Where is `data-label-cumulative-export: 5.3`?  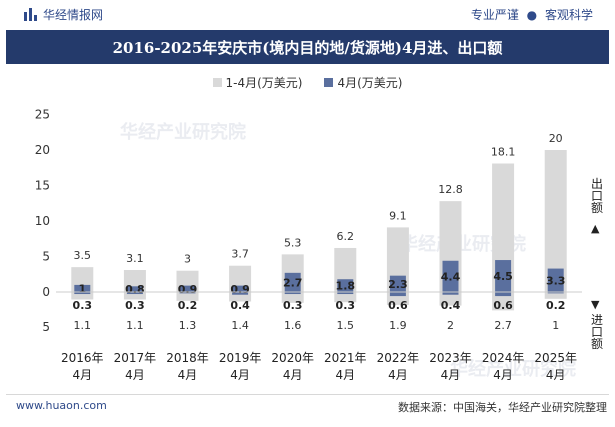
data-label-cumulative-export: 5.3 is located at coordinates (293, 242).